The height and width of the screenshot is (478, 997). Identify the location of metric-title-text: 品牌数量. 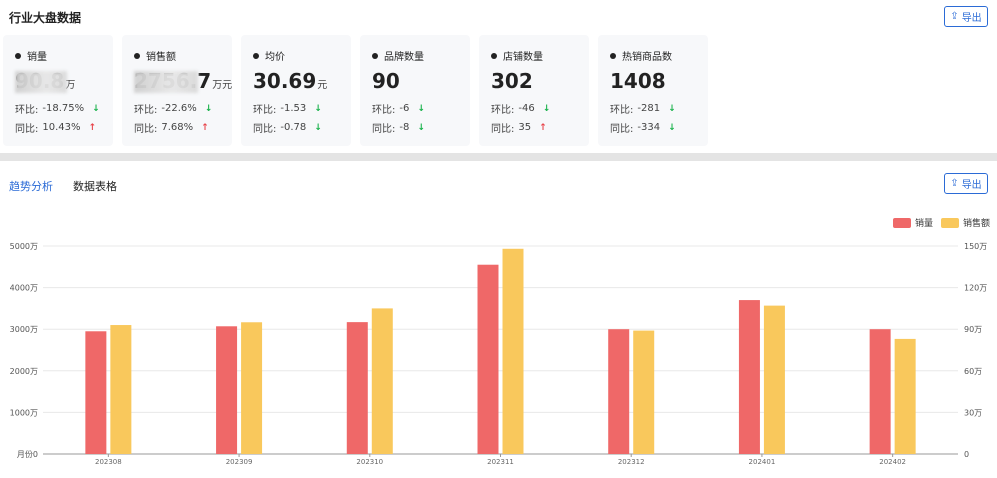
(404, 57).